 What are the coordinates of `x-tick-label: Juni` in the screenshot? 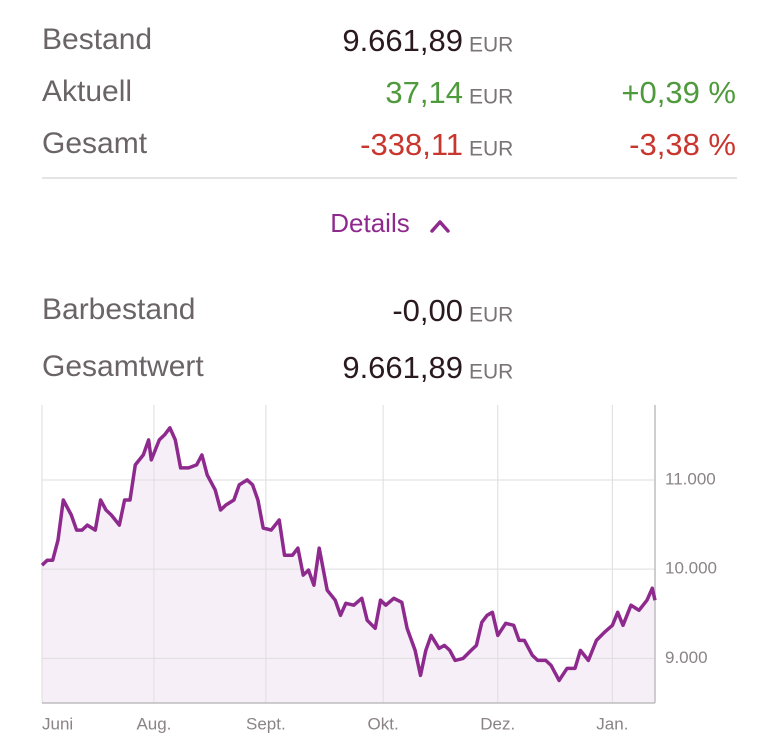 It's located at (57, 723).